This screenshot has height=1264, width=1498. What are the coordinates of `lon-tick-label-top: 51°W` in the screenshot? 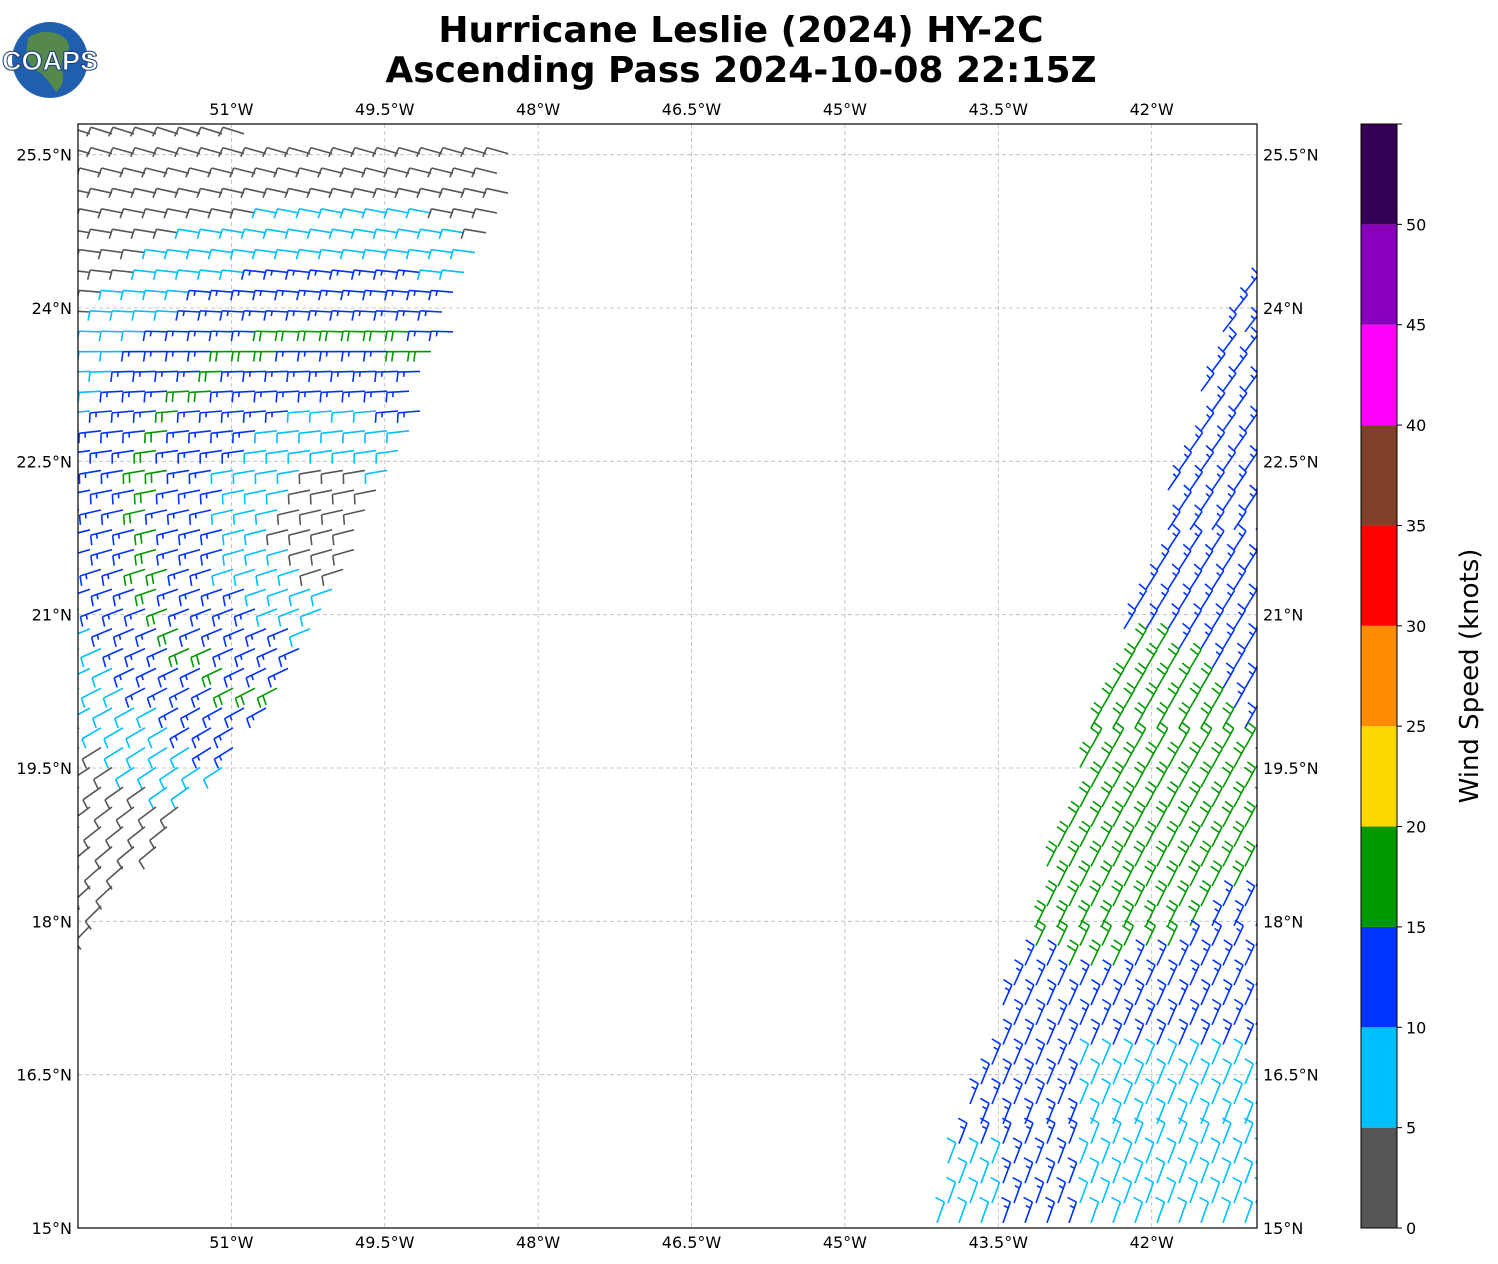 It's located at (231, 109).